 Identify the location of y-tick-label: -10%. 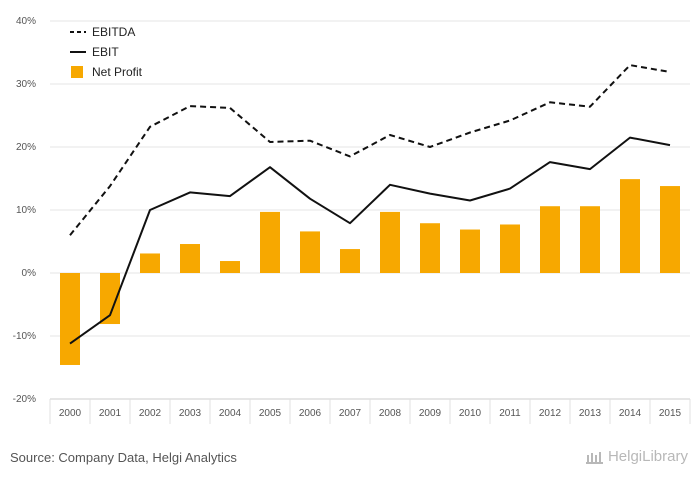
(24, 336).